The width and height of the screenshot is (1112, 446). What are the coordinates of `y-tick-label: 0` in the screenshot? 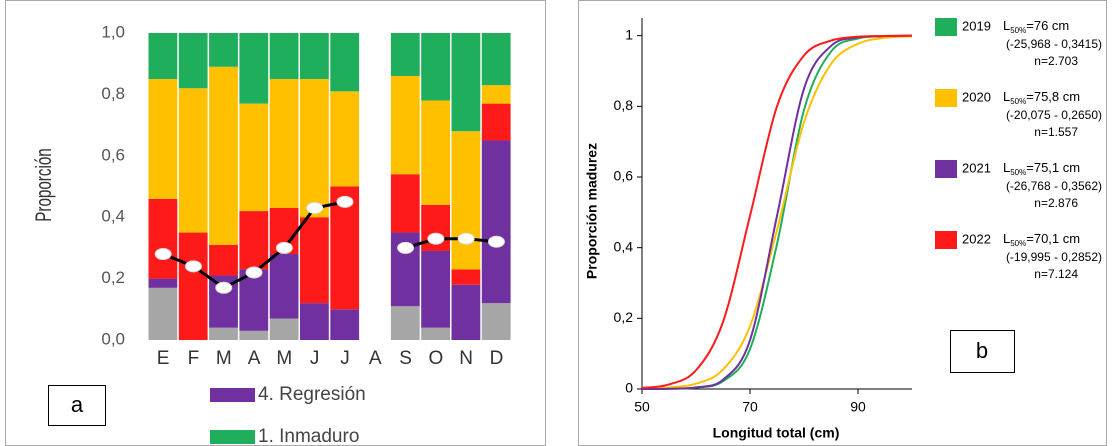 It's located at (629, 388).